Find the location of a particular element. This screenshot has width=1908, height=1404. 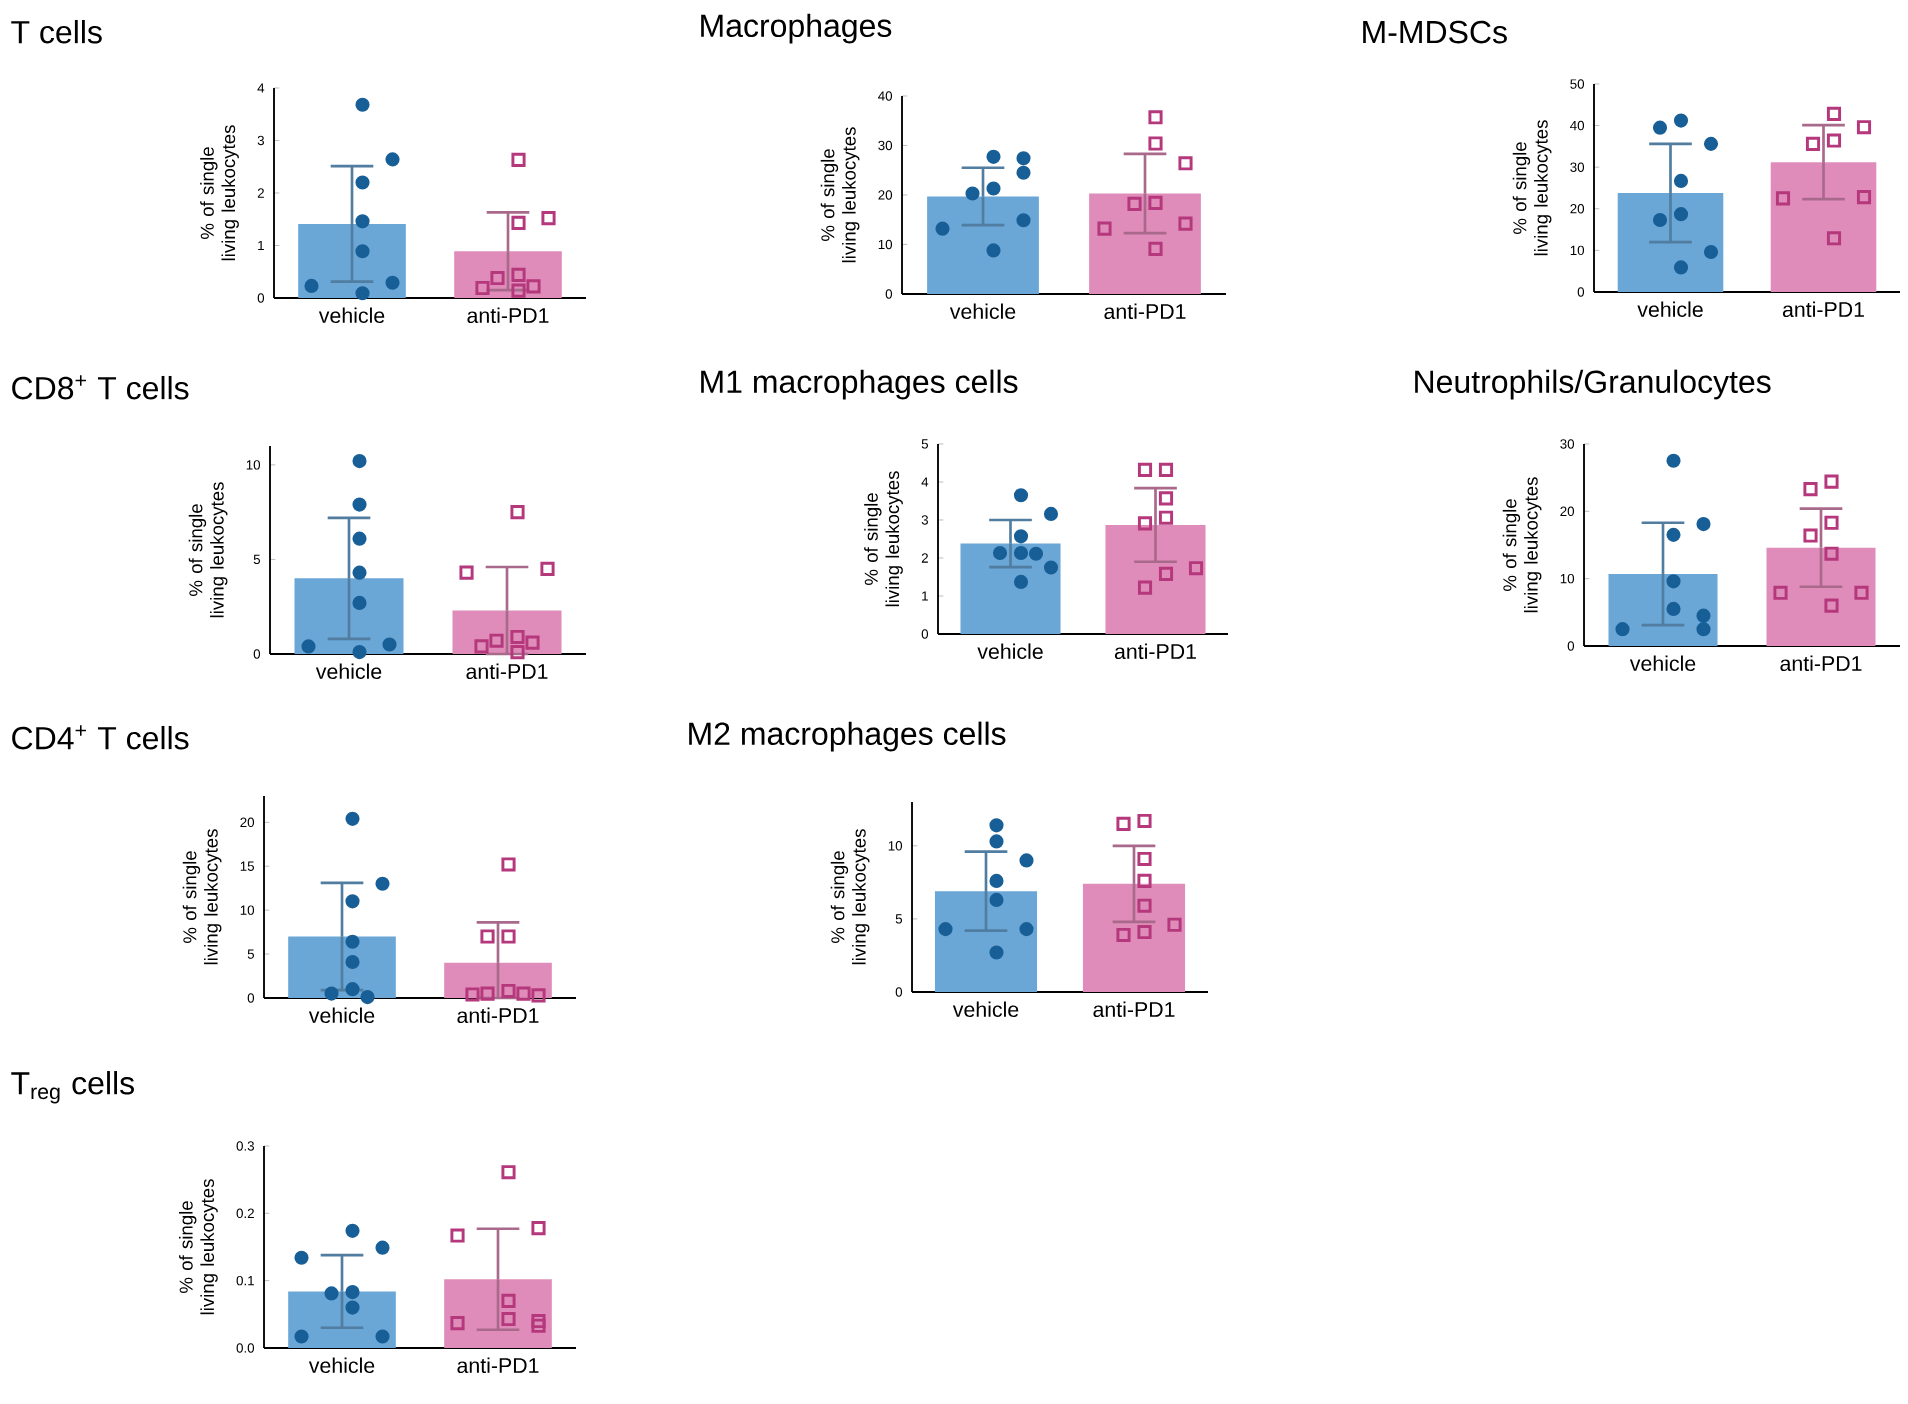

chart-title: T$_{reg}$ cells is located at coordinates (72, 1087).